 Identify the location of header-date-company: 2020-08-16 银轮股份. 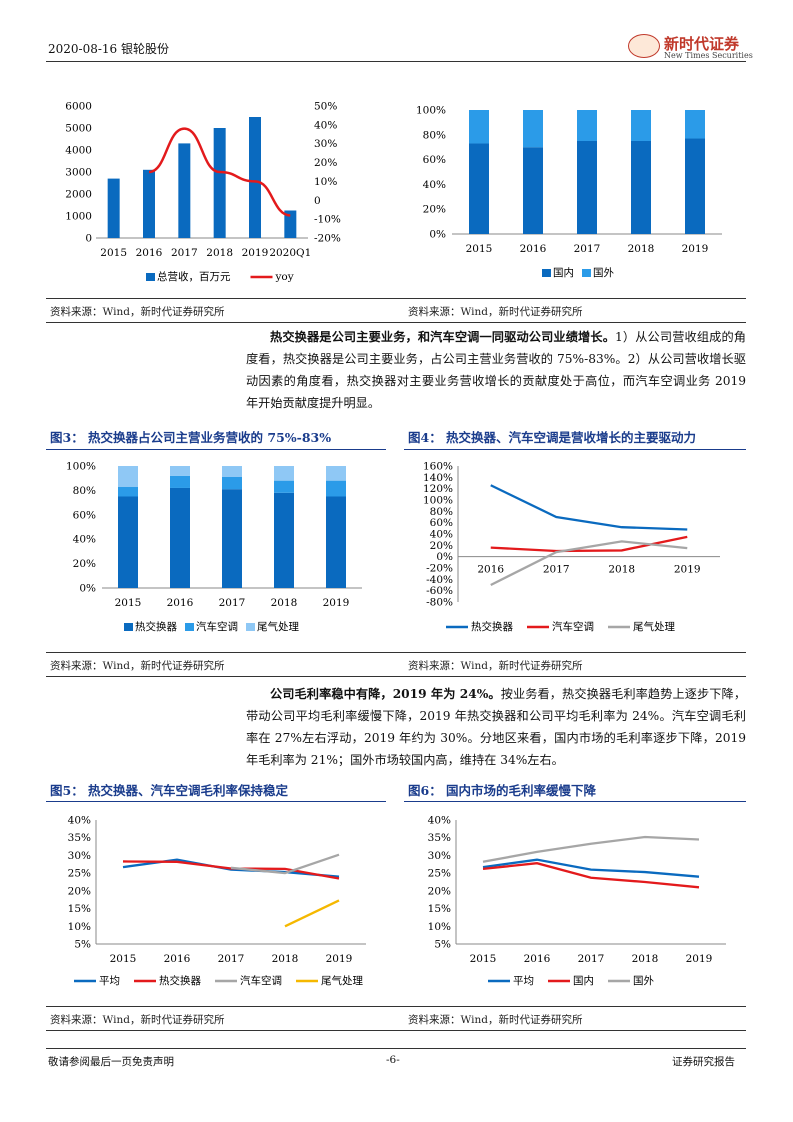
(109, 49).